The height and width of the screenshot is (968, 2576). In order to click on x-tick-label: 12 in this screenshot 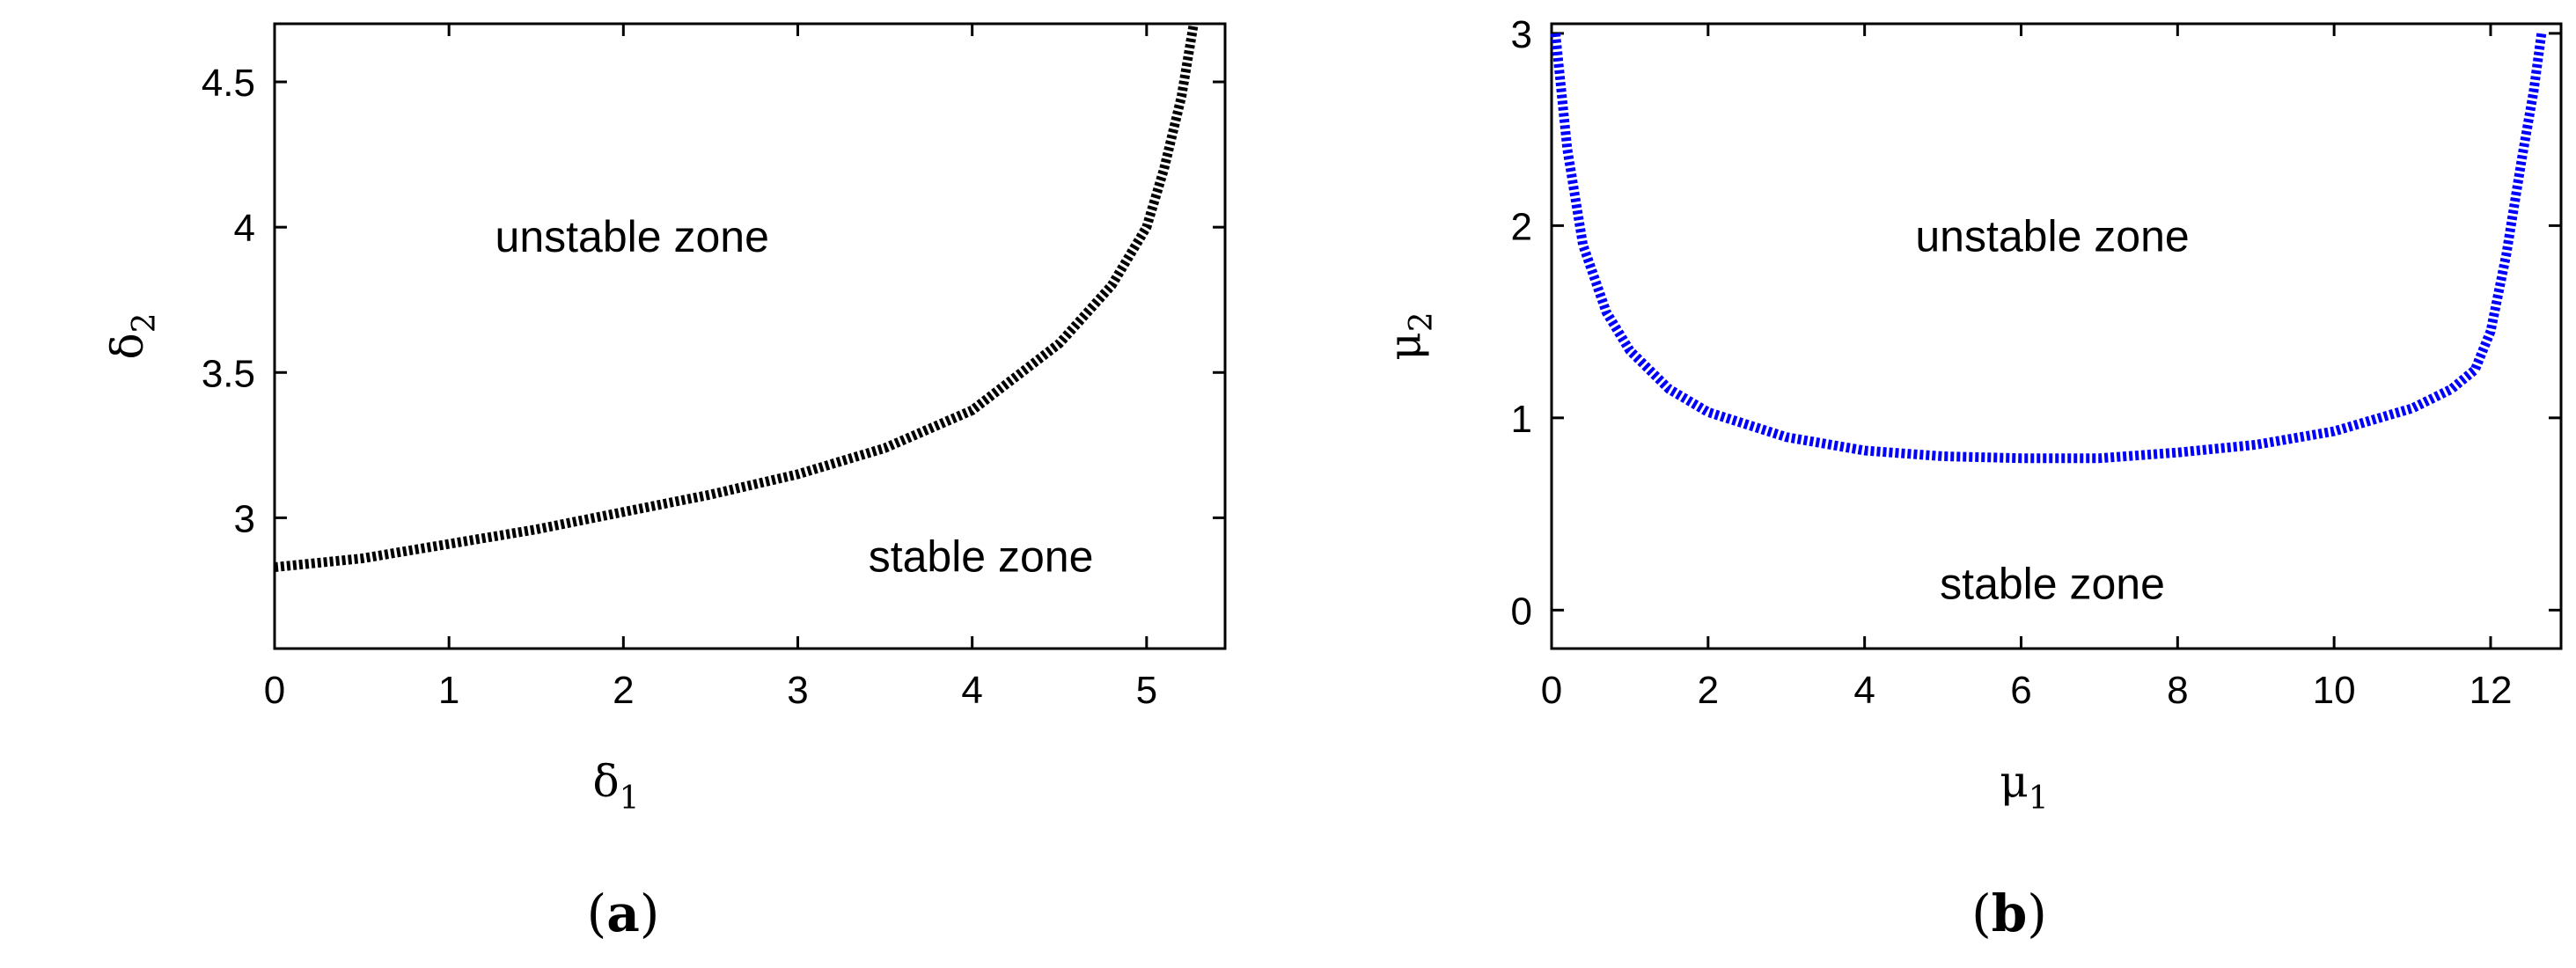, I will do `click(2491, 691)`.